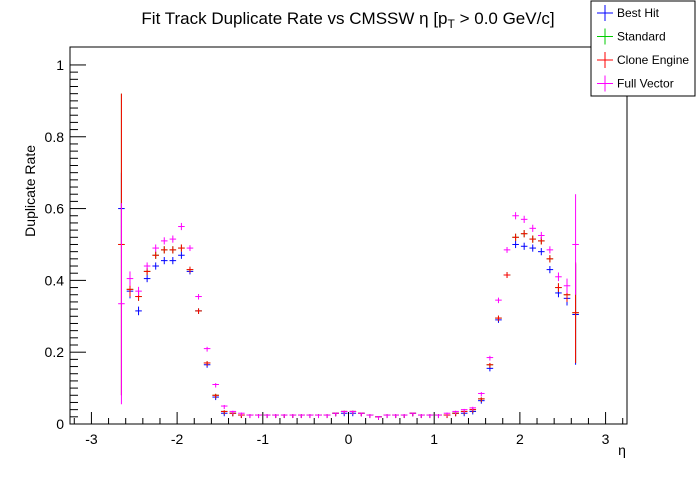  Describe the element at coordinates (55, 280) in the screenshot. I see `y-tick-label: 0.4` at that location.